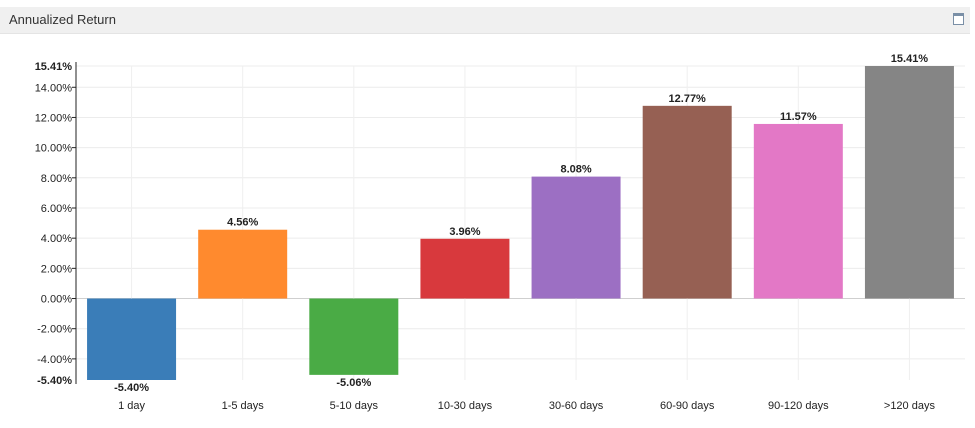  Describe the element at coordinates (54, 360) in the screenshot. I see `y-tick-label: -4.00%` at that location.